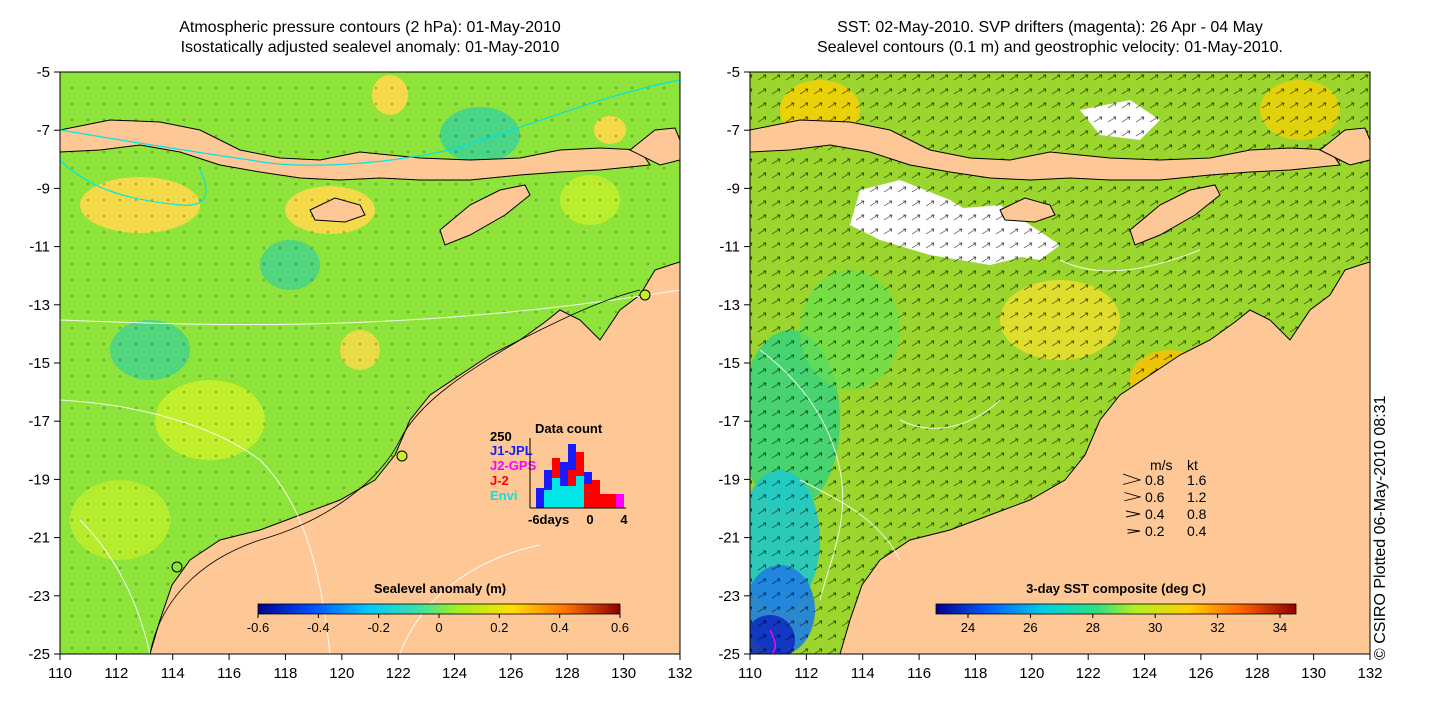 This screenshot has height=720, width=1440. What do you see at coordinates (1217, 627) in the screenshot?
I see `right-colorbar-tick-label: 32` at bounding box center [1217, 627].